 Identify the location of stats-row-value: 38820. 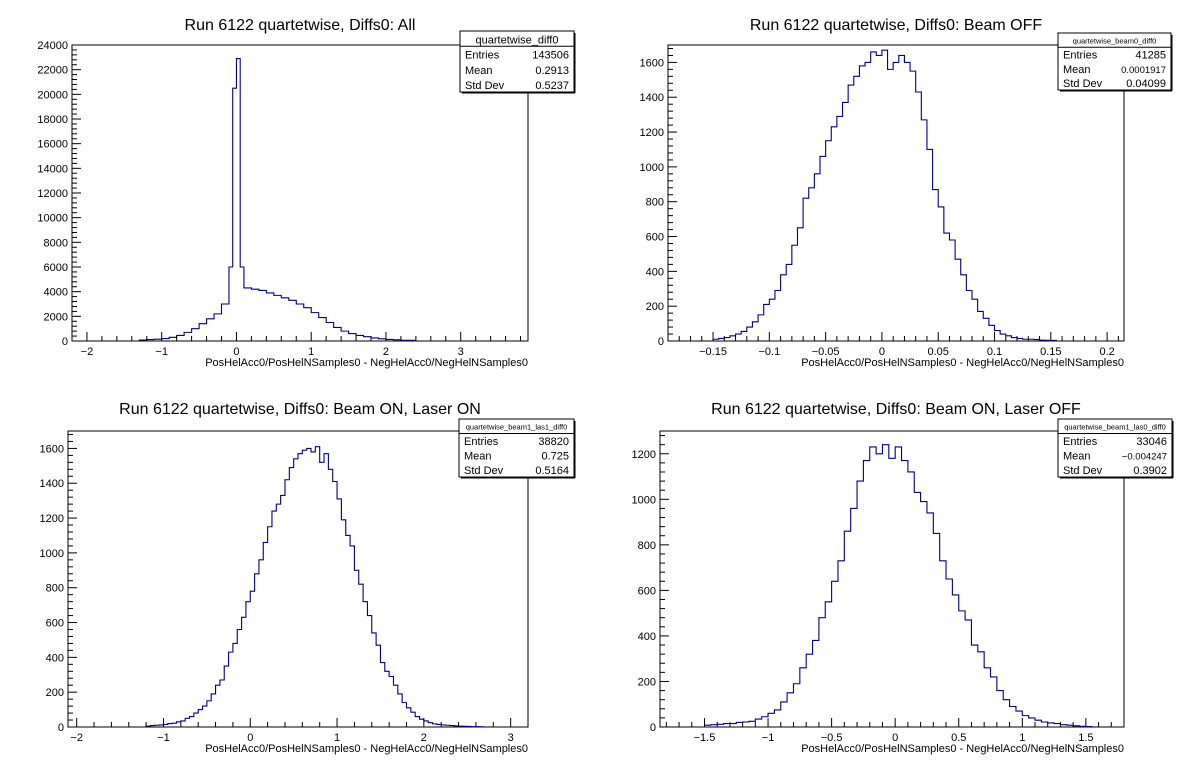
(553, 442).